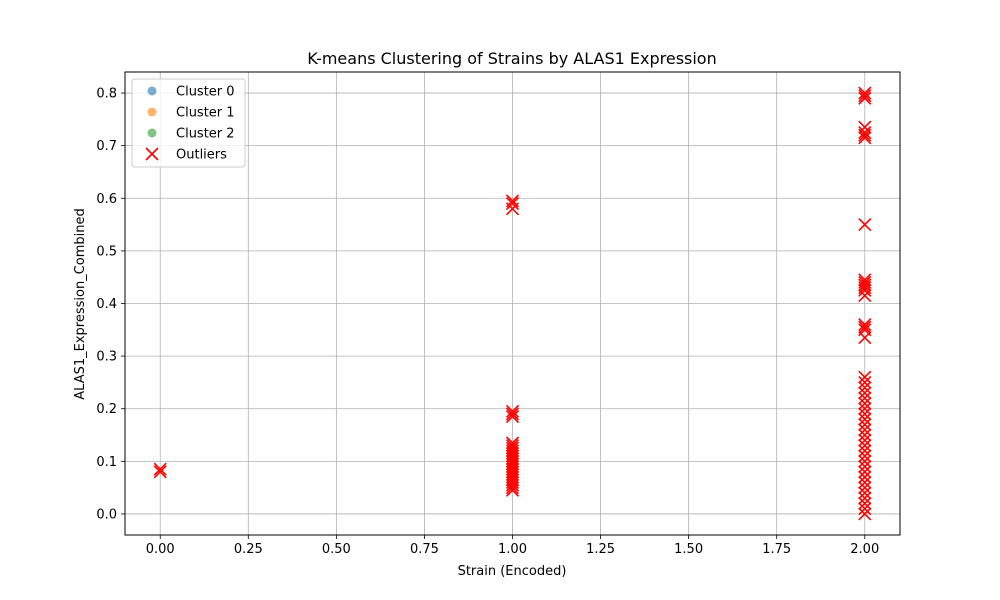 The width and height of the screenshot is (1000, 600). I want to click on x-tick-label: 2.00, so click(864, 549).